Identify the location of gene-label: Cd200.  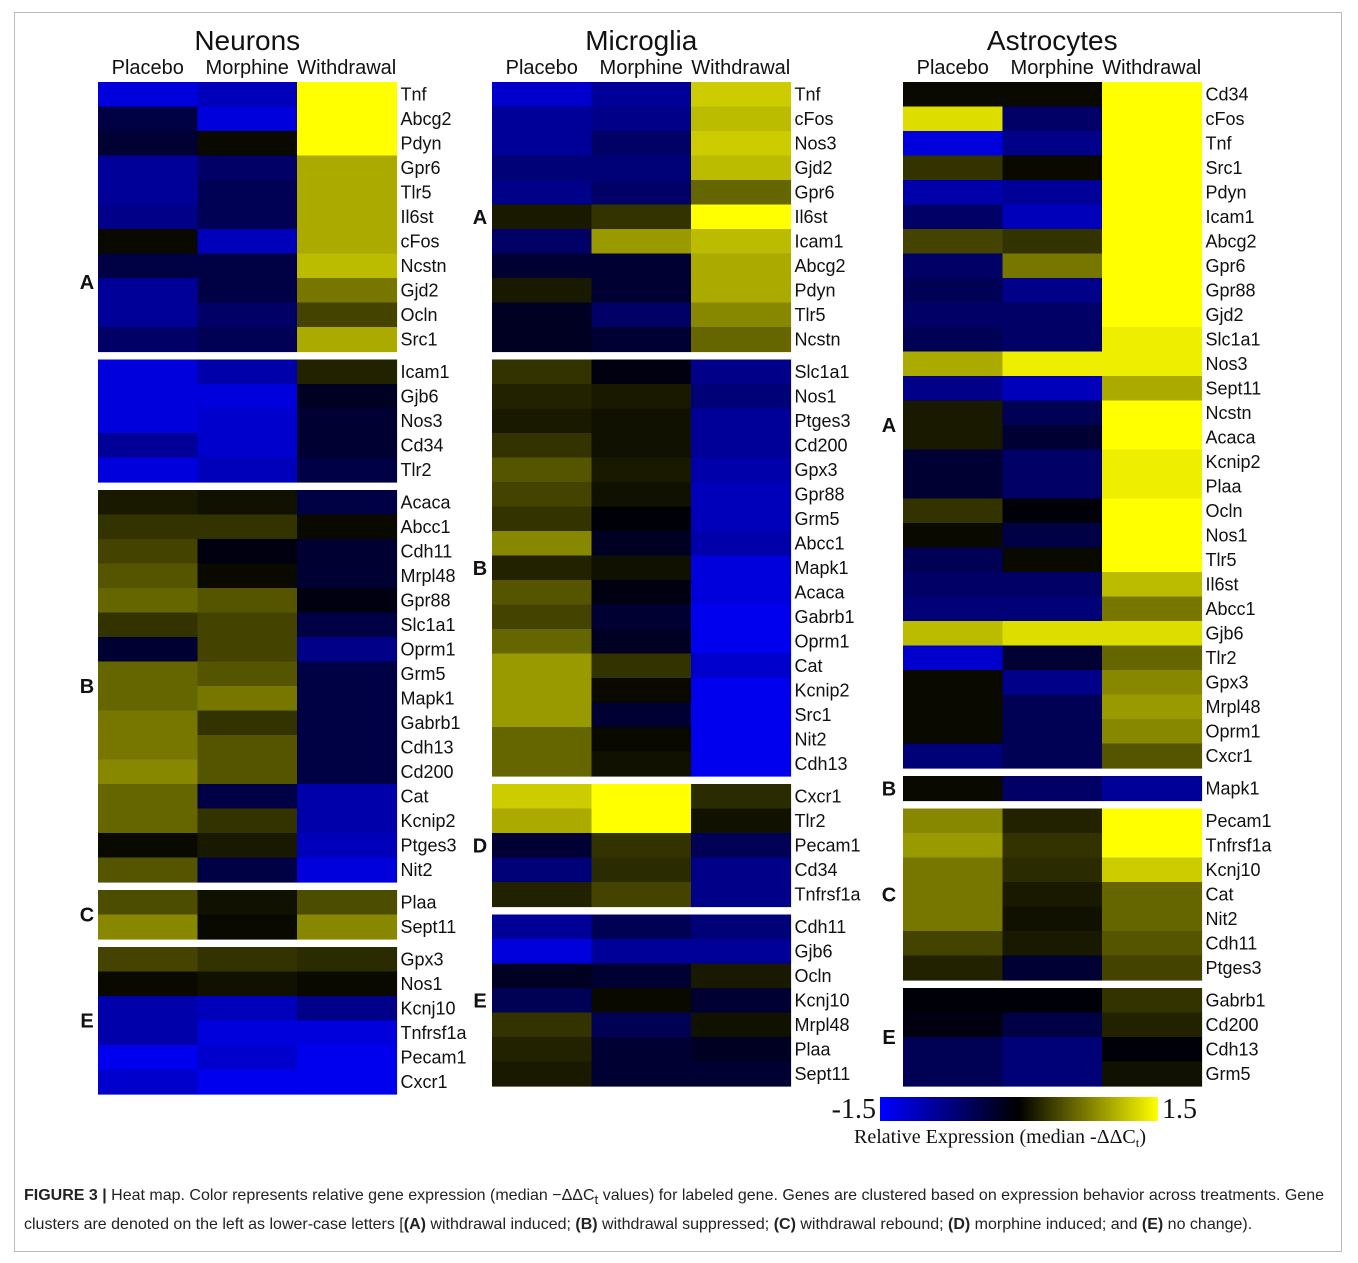
(821, 446).